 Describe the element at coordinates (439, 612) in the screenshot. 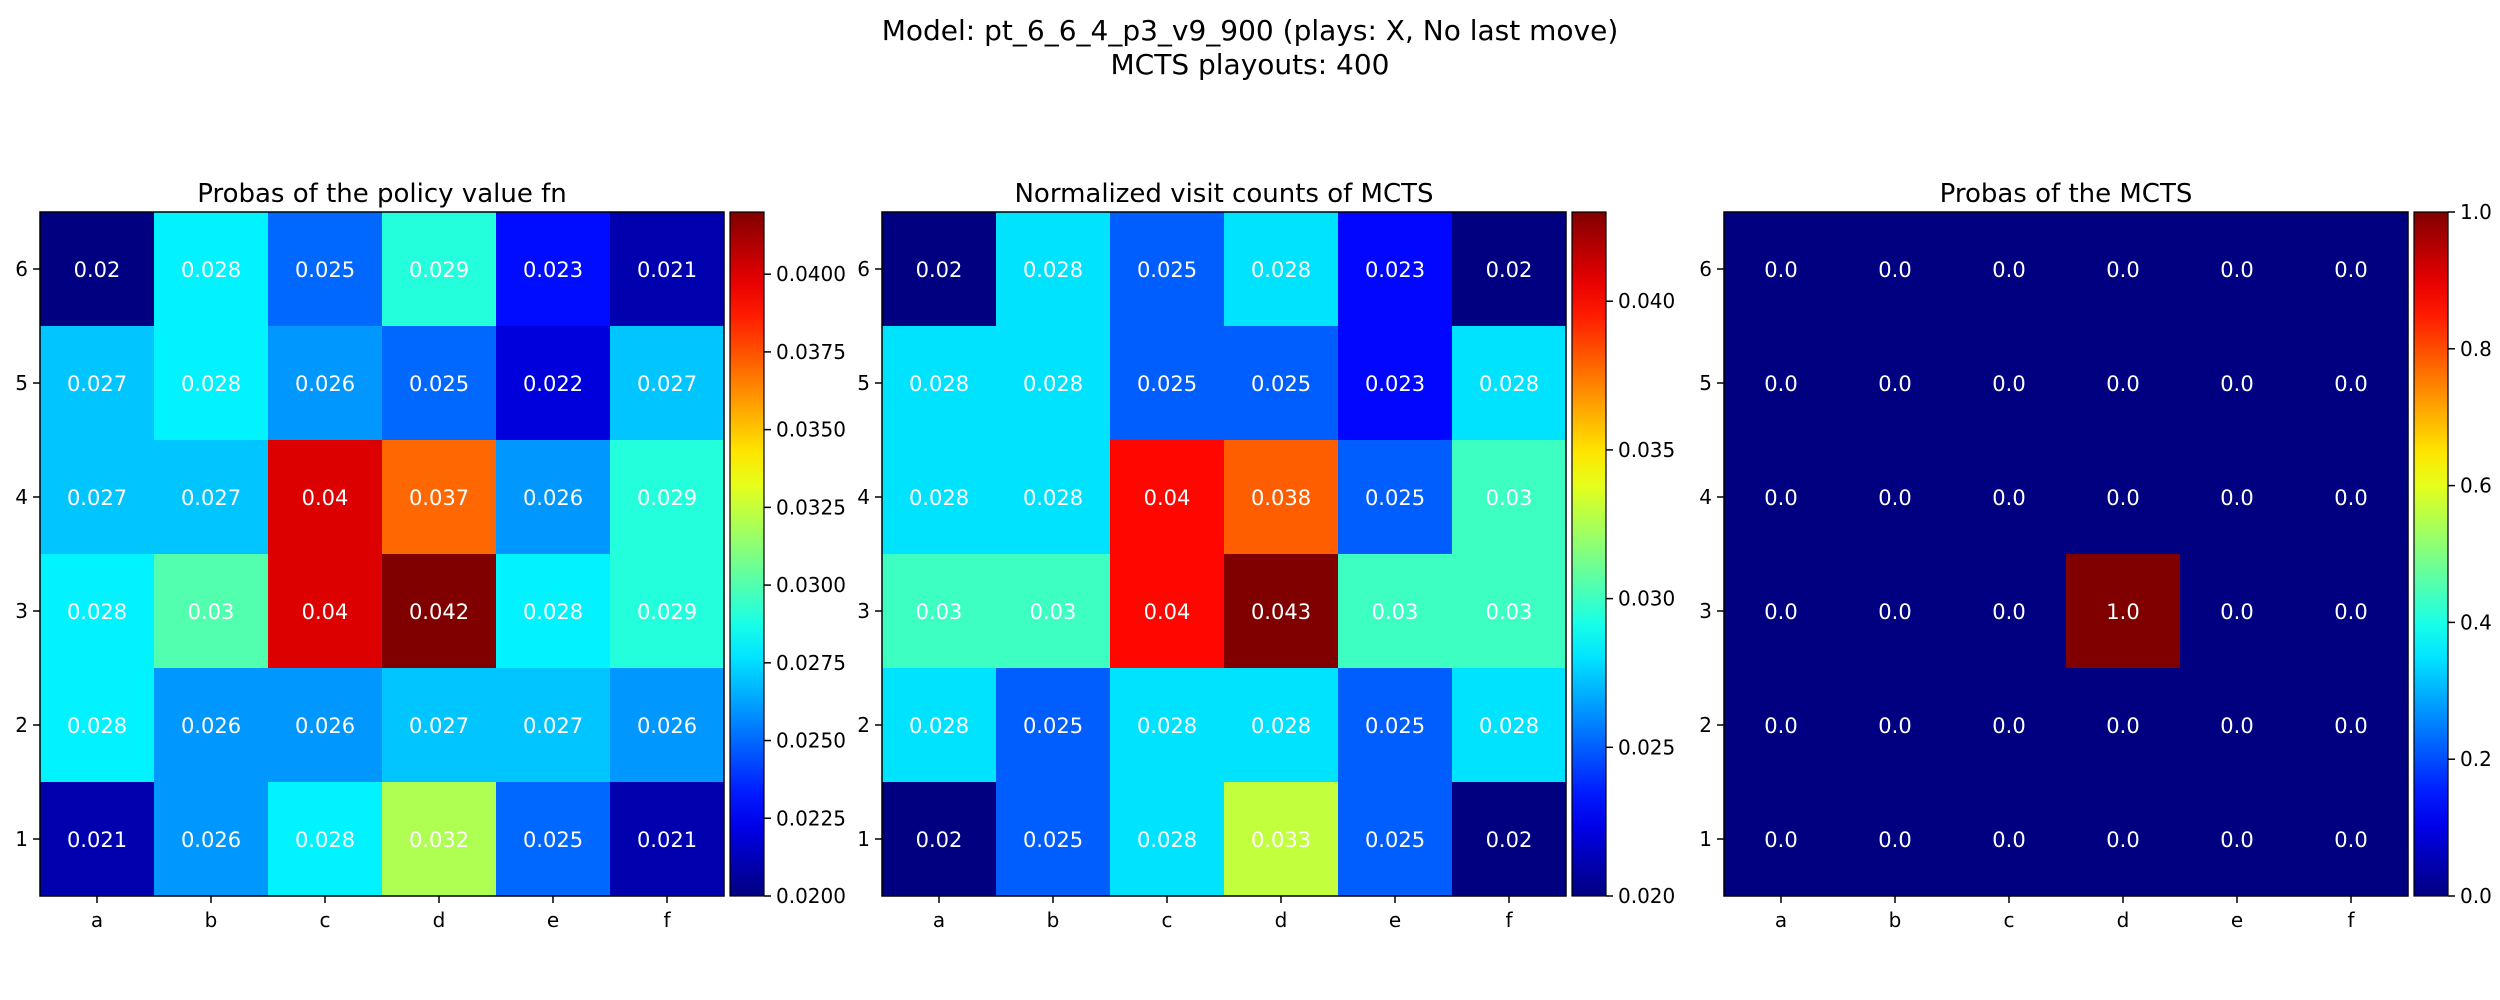

I see `cell-value-label: 0.042` at that location.